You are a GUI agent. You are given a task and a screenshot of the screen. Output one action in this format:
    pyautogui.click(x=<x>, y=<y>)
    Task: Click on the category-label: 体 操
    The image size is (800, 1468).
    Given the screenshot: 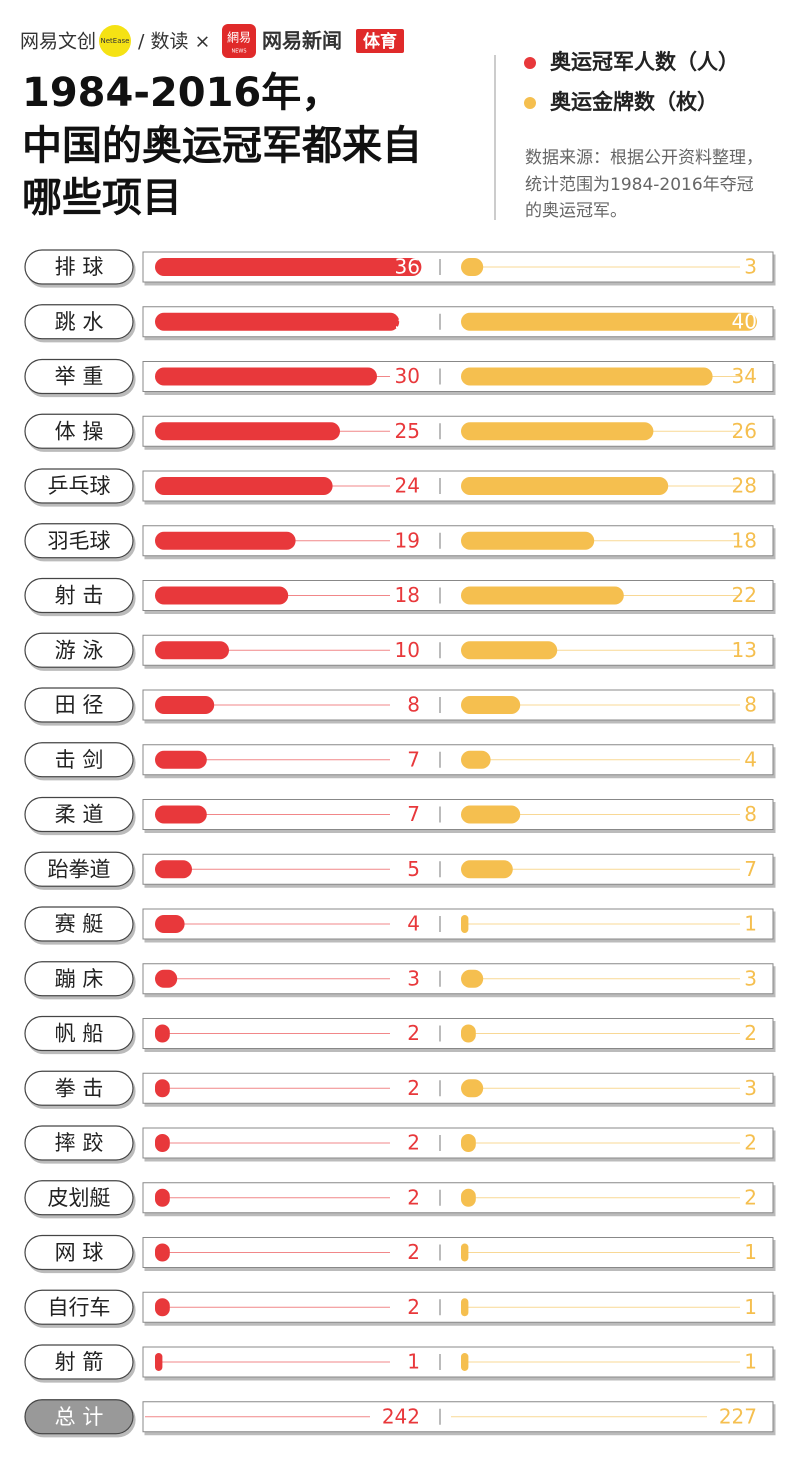 What is the action you would take?
    pyautogui.click(x=79, y=431)
    